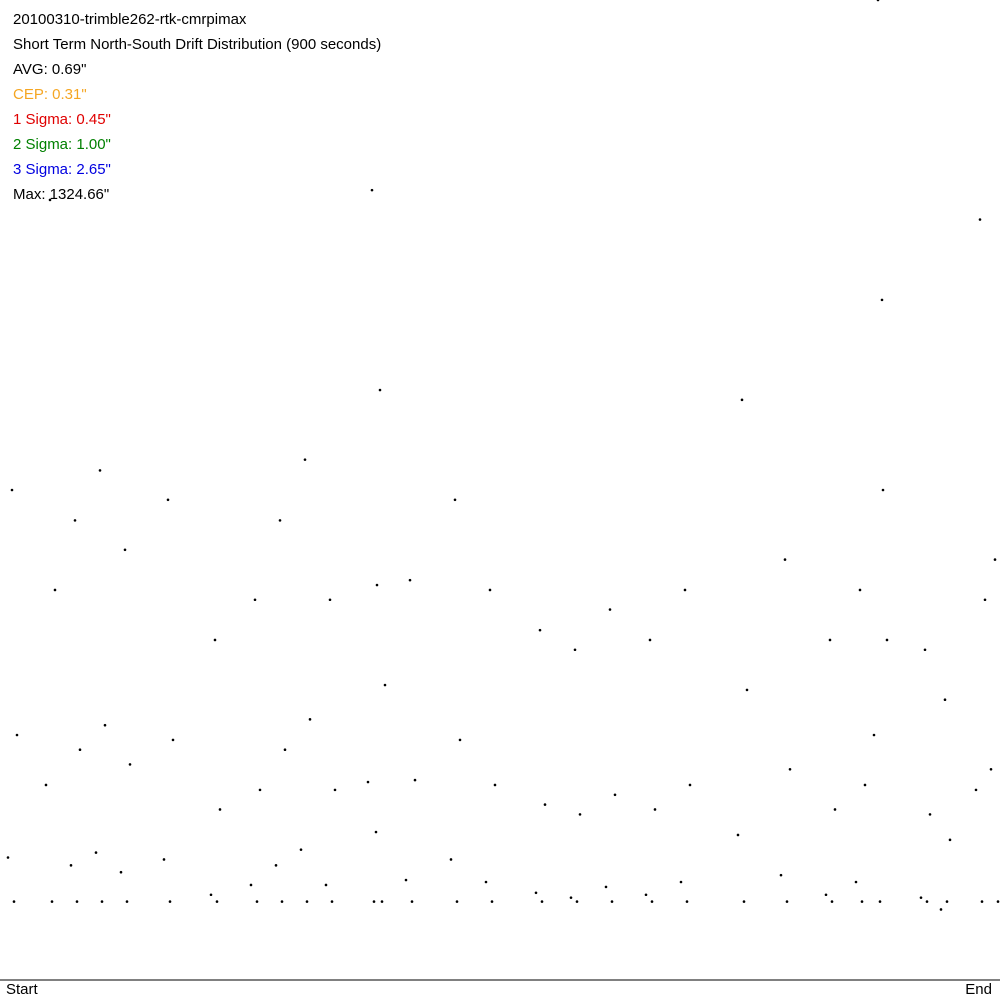 The image size is (1000, 1000). What do you see at coordinates (62, 144) in the screenshot?
I see `stat-label: 2 Sigma: 1.00"` at bounding box center [62, 144].